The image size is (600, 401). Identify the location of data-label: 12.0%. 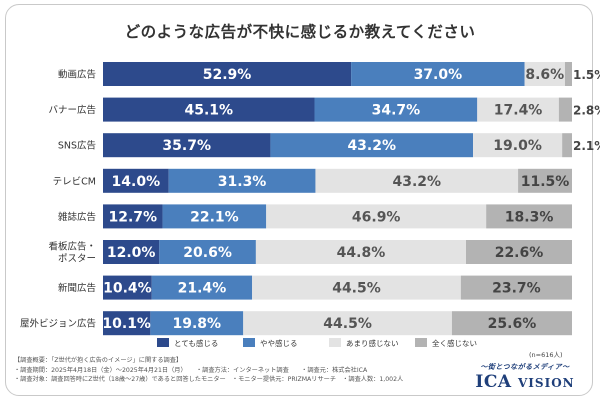
(131, 253).